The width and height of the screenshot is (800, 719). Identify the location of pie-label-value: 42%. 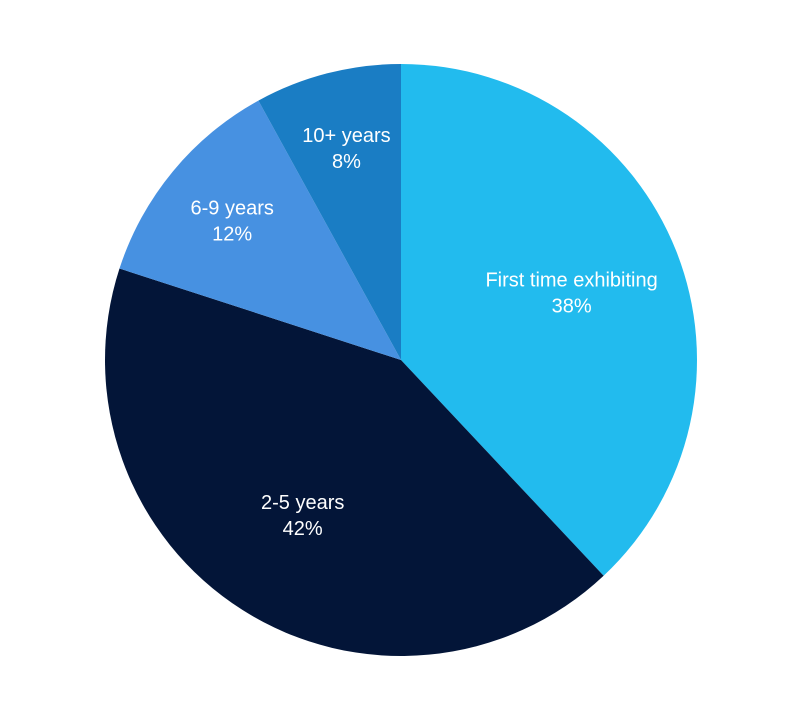
(303, 529).